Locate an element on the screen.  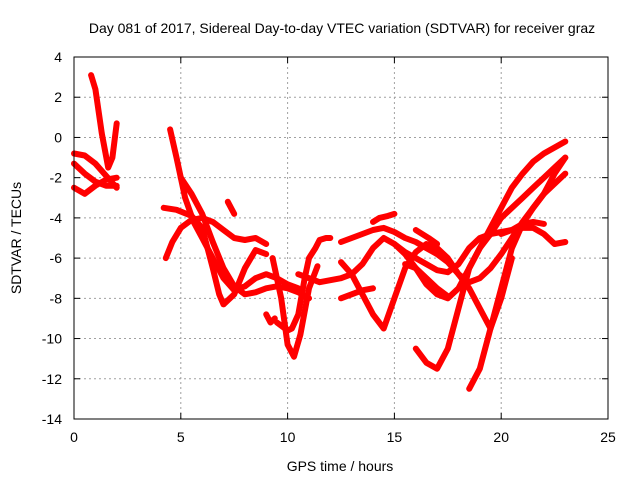
x-tick-label: 25 is located at coordinates (608, 437).